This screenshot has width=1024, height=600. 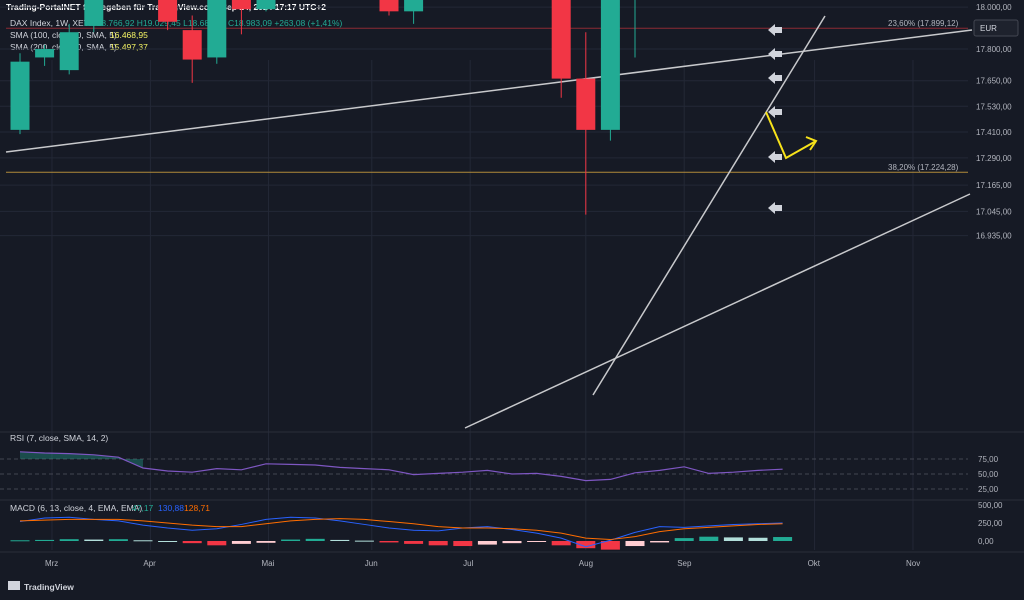 I want to click on macd-value: 47,17, so click(x=143, y=508).